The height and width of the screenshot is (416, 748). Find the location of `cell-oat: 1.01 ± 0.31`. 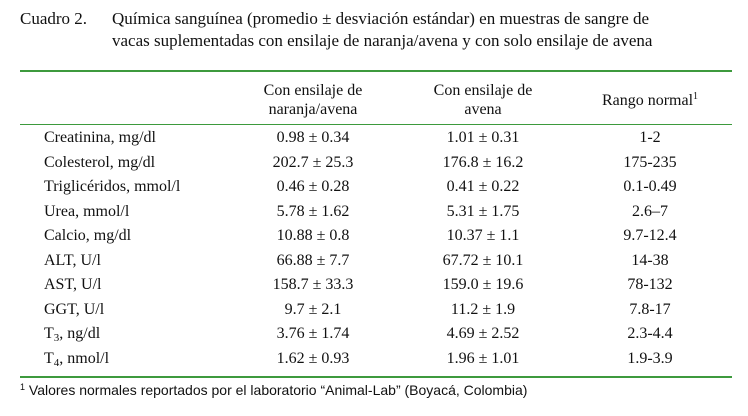

cell-oat: 1.01 ± 0.31 is located at coordinates (483, 138).